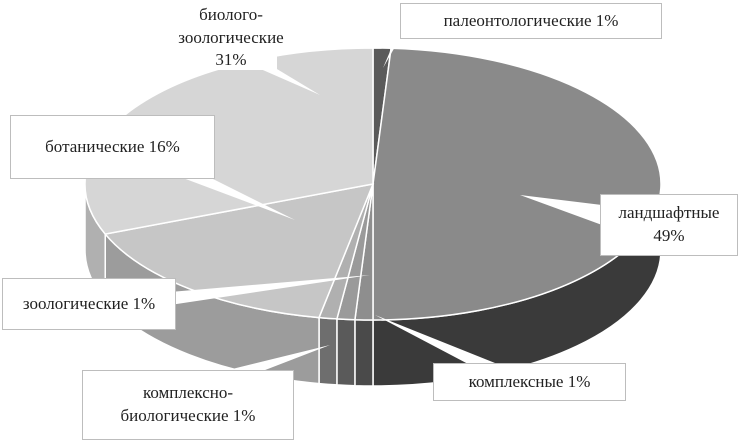 The image size is (745, 445). What do you see at coordinates (231, 37) in the screenshot?
I see `label-biologo-zoologicheskie: биолого- зоологические 31%` at bounding box center [231, 37].